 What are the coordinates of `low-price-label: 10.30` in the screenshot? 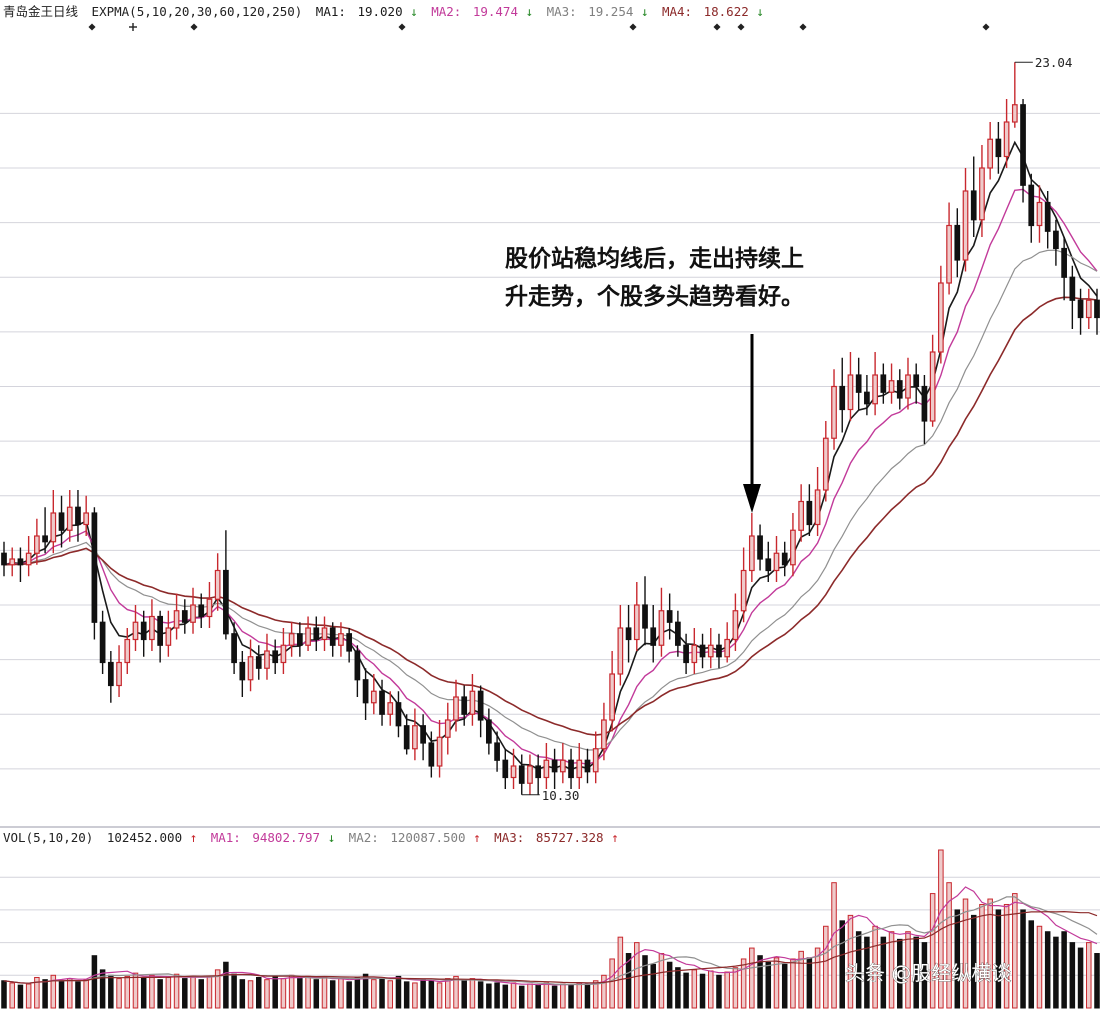 It's located at (561, 795).